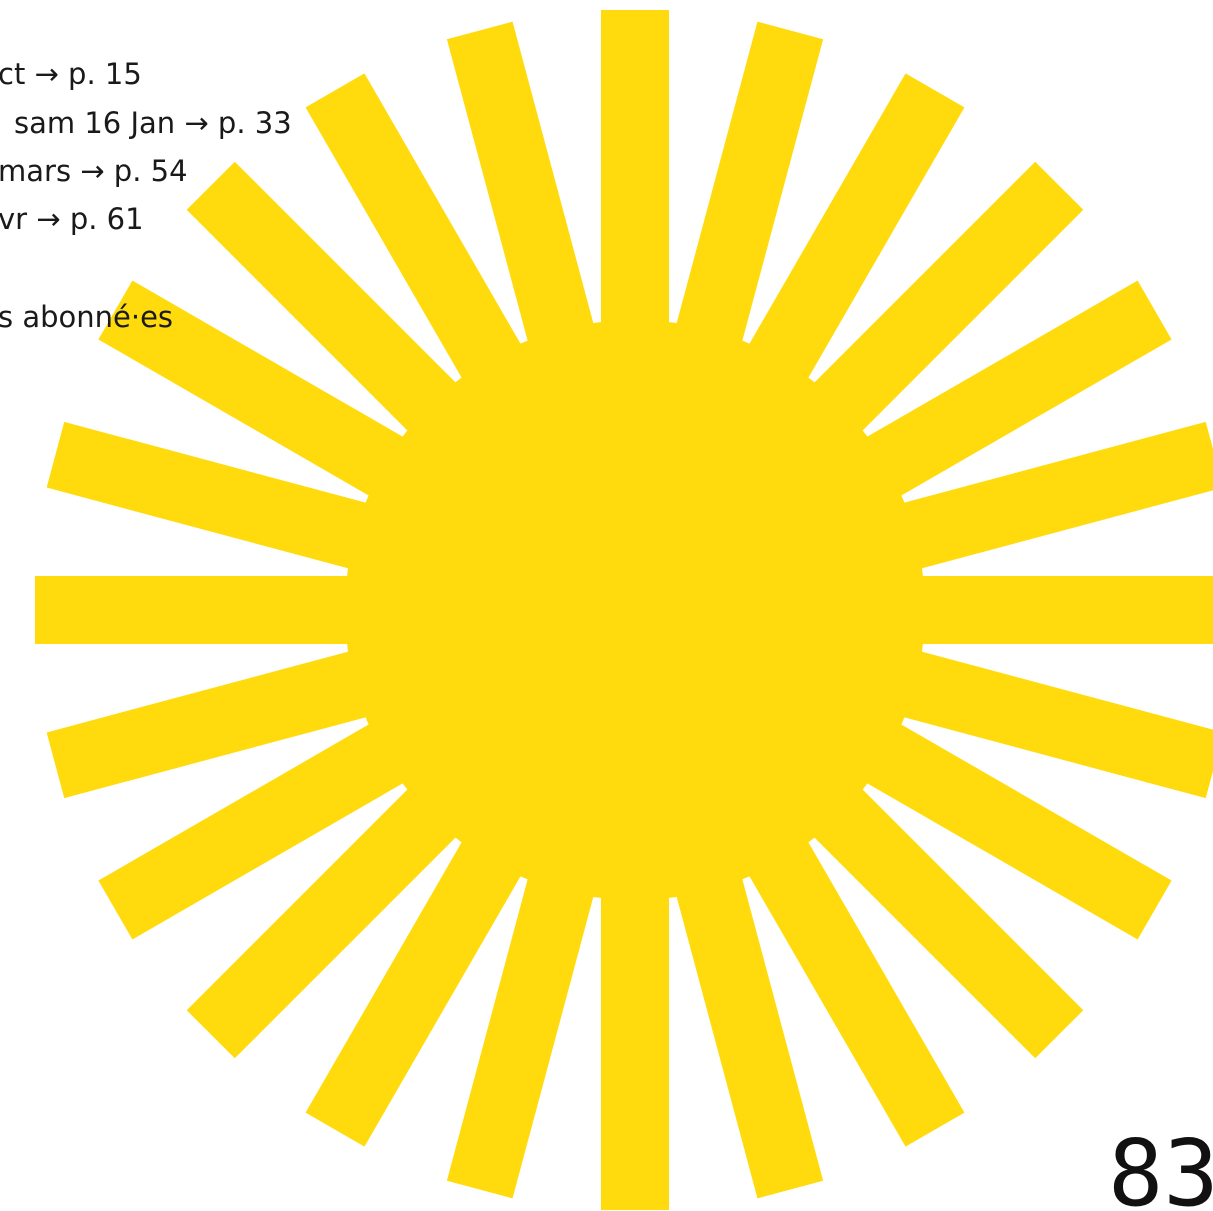 The height and width of the screenshot is (1211, 1213). What do you see at coordinates (71, 74) in the screenshot?
I see `agenda-line: ct → p. 15` at bounding box center [71, 74].